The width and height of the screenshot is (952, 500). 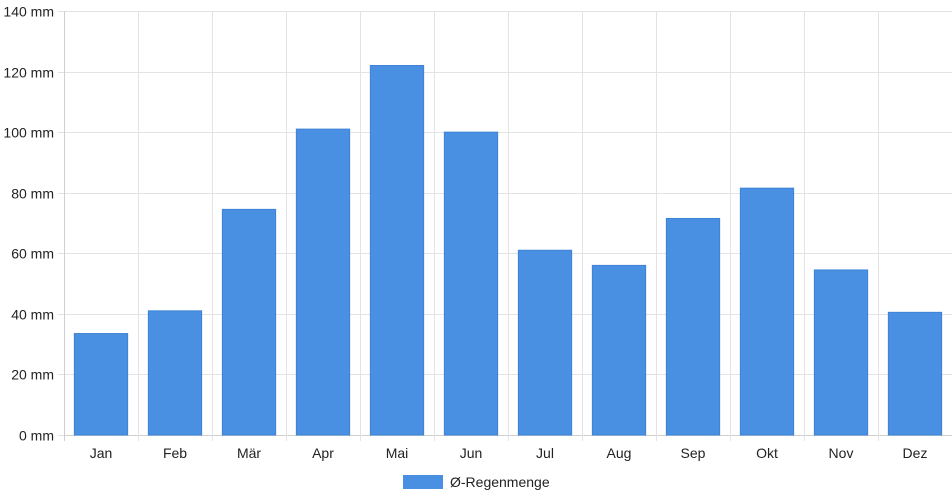 What do you see at coordinates (471, 453) in the screenshot?
I see `x-tick-label: Jun` at bounding box center [471, 453].